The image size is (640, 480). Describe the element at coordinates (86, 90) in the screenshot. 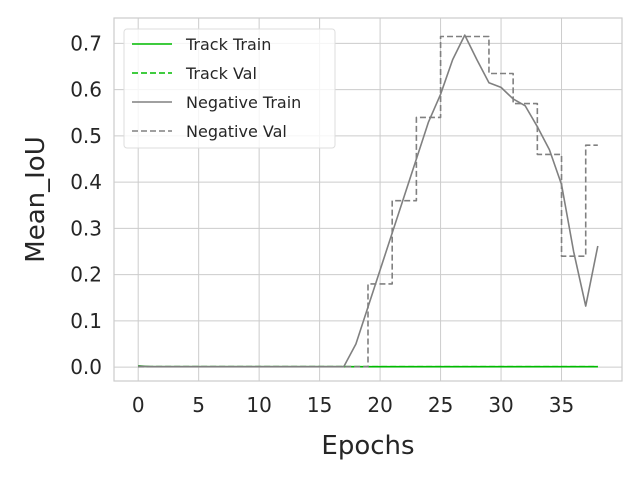

I see `y-tick-label: 0.6` at that location.